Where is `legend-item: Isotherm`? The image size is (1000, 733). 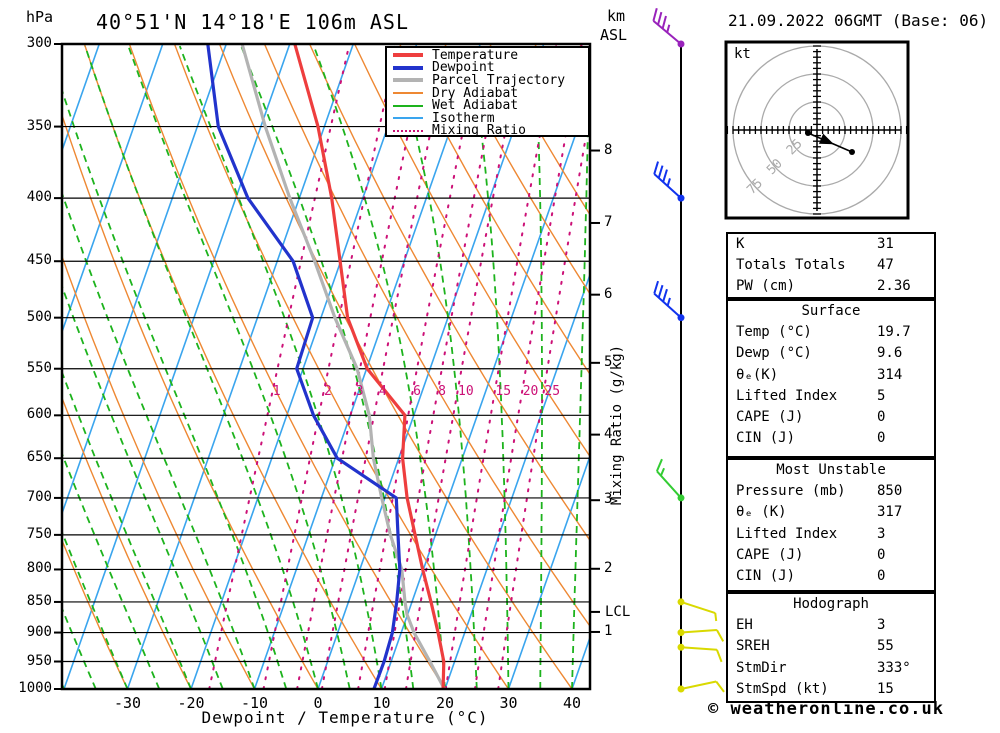
legend-item: Isotherm is located at coordinates (490, 118).